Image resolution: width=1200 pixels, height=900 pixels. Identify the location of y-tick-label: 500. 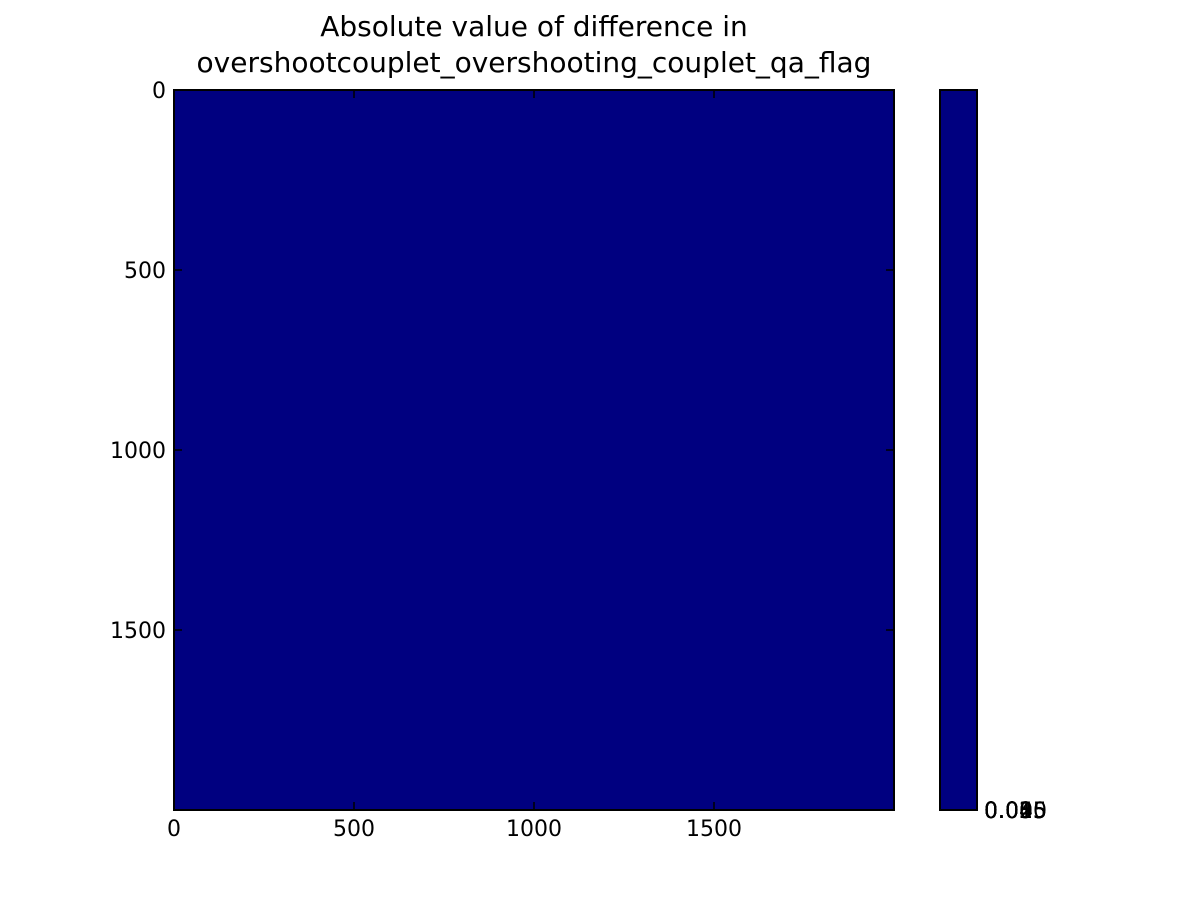
(145, 271).